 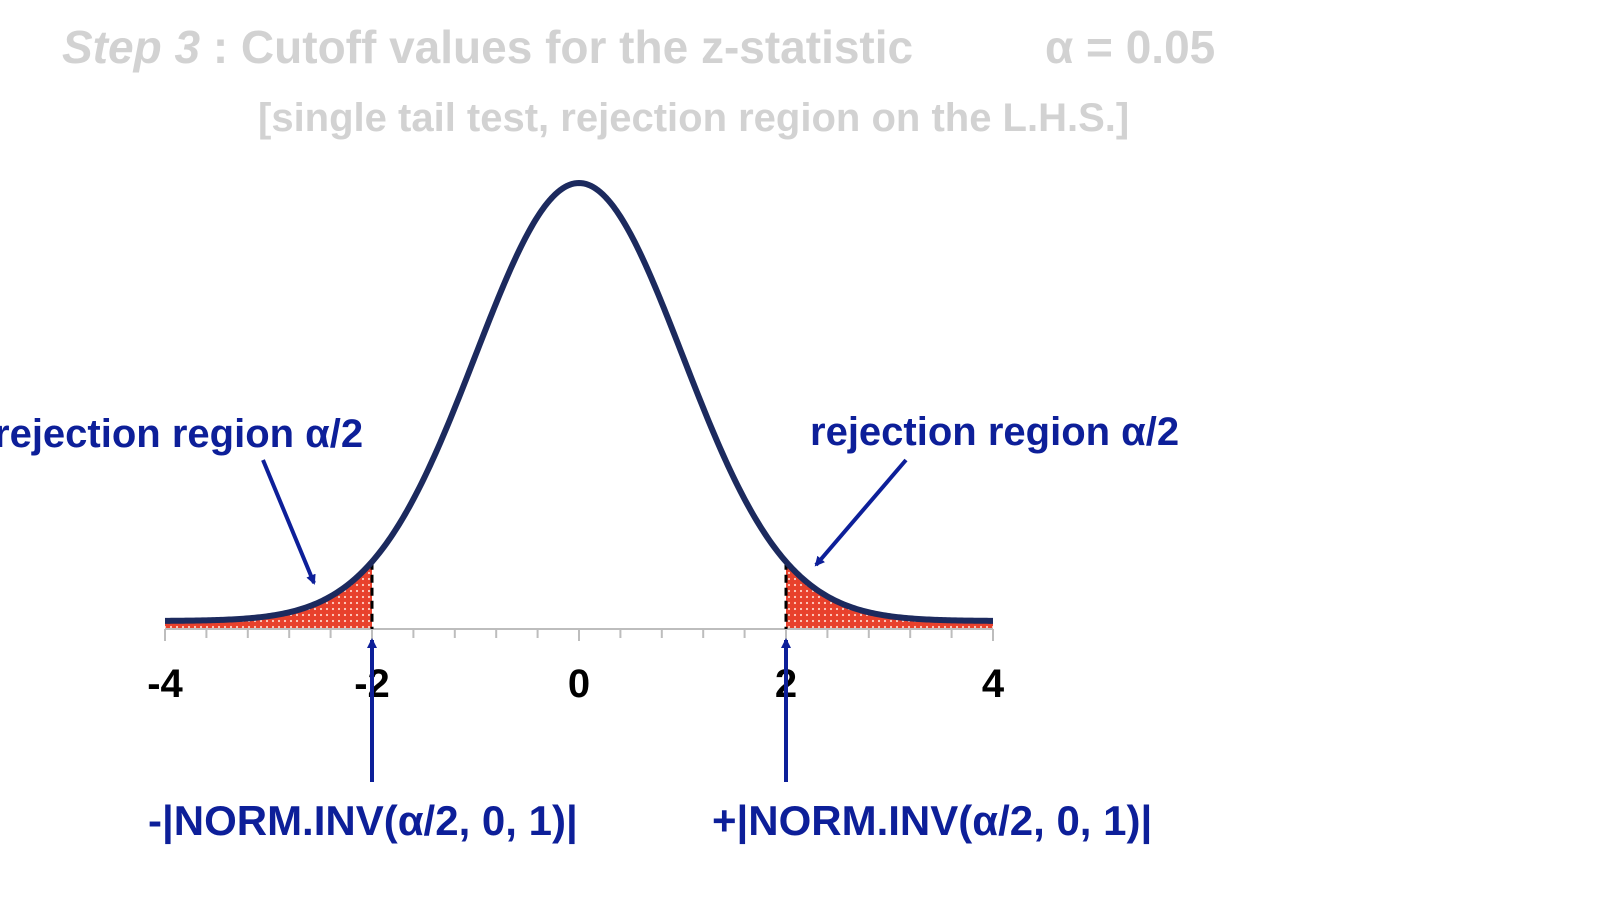 What do you see at coordinates (363, 821) in the screenshot?
I see `left-cutoff-label: -|NORM.INV(α/2, 0, 1)|` at bounding box center [363, 821].